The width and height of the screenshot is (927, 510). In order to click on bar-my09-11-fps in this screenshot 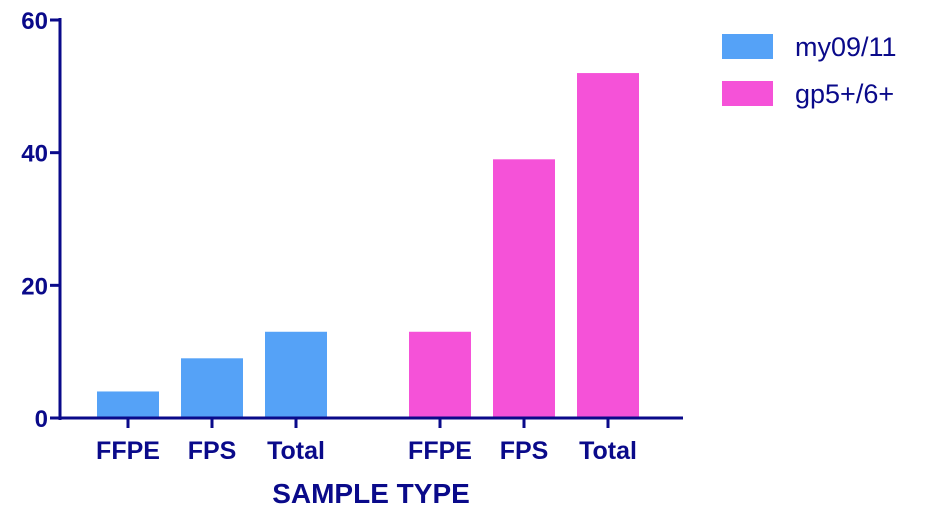, I will do `click(212, 388)`.